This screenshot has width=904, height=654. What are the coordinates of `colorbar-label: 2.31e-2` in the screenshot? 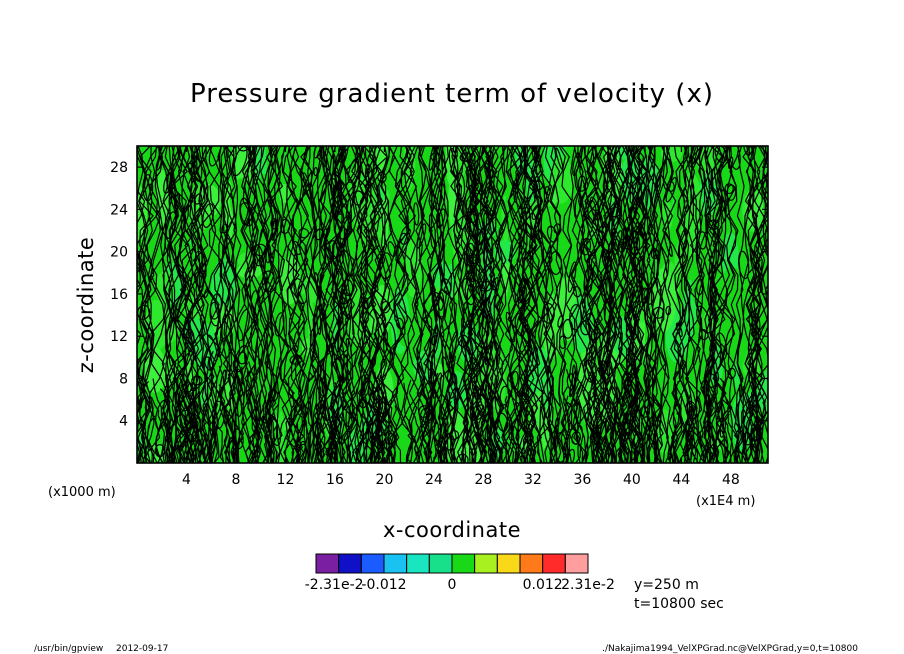 It's located at (588, 585).